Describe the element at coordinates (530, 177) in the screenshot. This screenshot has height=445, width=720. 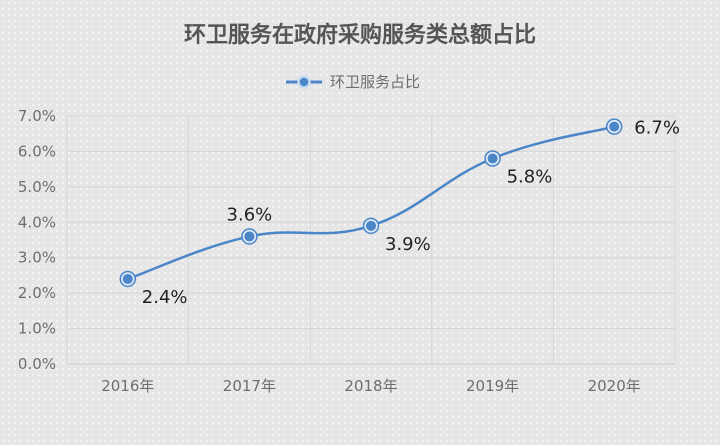
I see `data-label: 5.8%` at that location.